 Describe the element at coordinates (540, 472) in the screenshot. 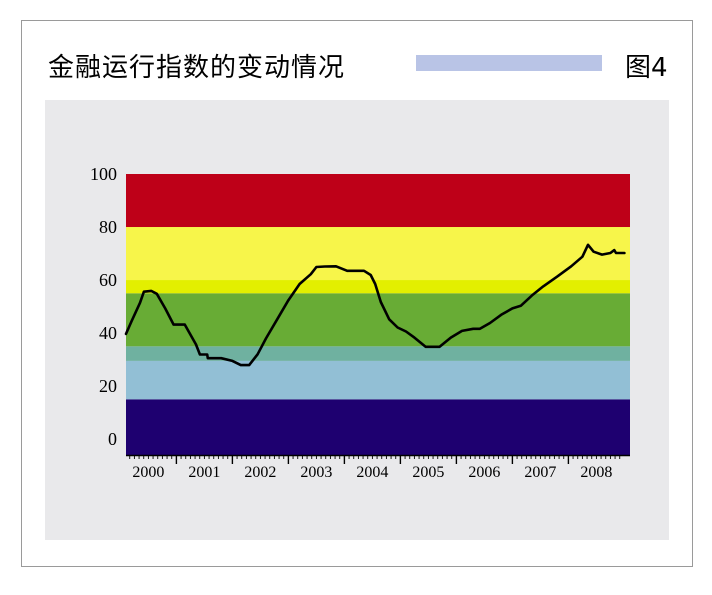

I see `x-tick-label: 2007` at that location.